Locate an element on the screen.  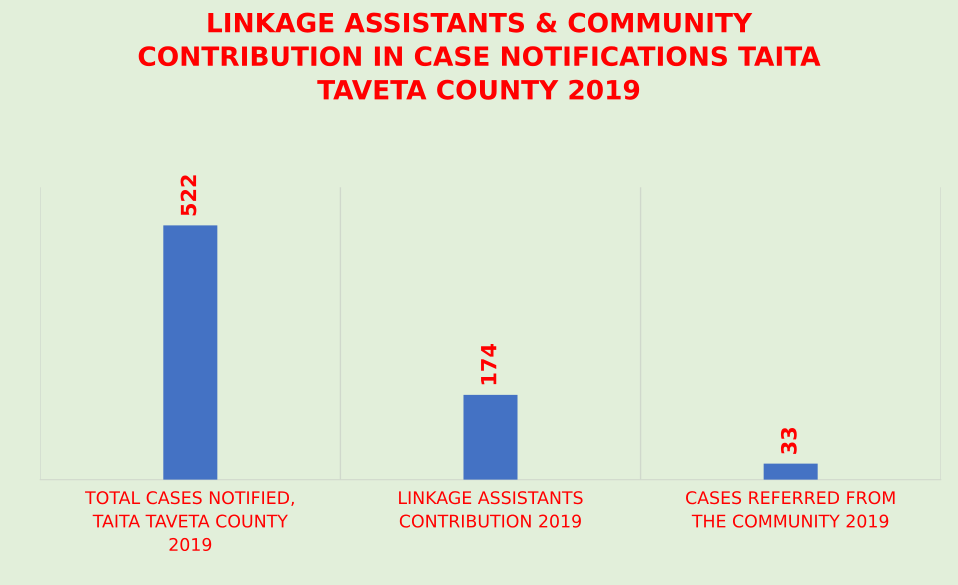
x-tick-label: TOTAL CASES NOTIFIED, TAITA TAVETA COUNTY 2019 is located at coordinates (189, 521).